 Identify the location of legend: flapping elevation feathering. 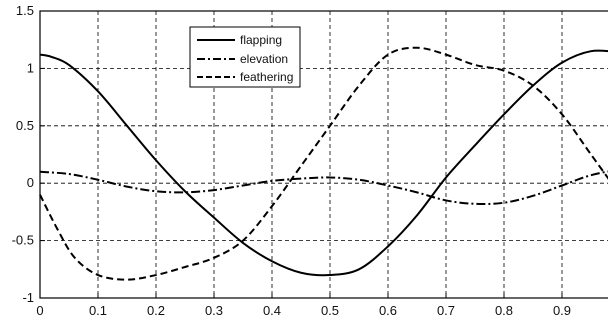
(245, 57).